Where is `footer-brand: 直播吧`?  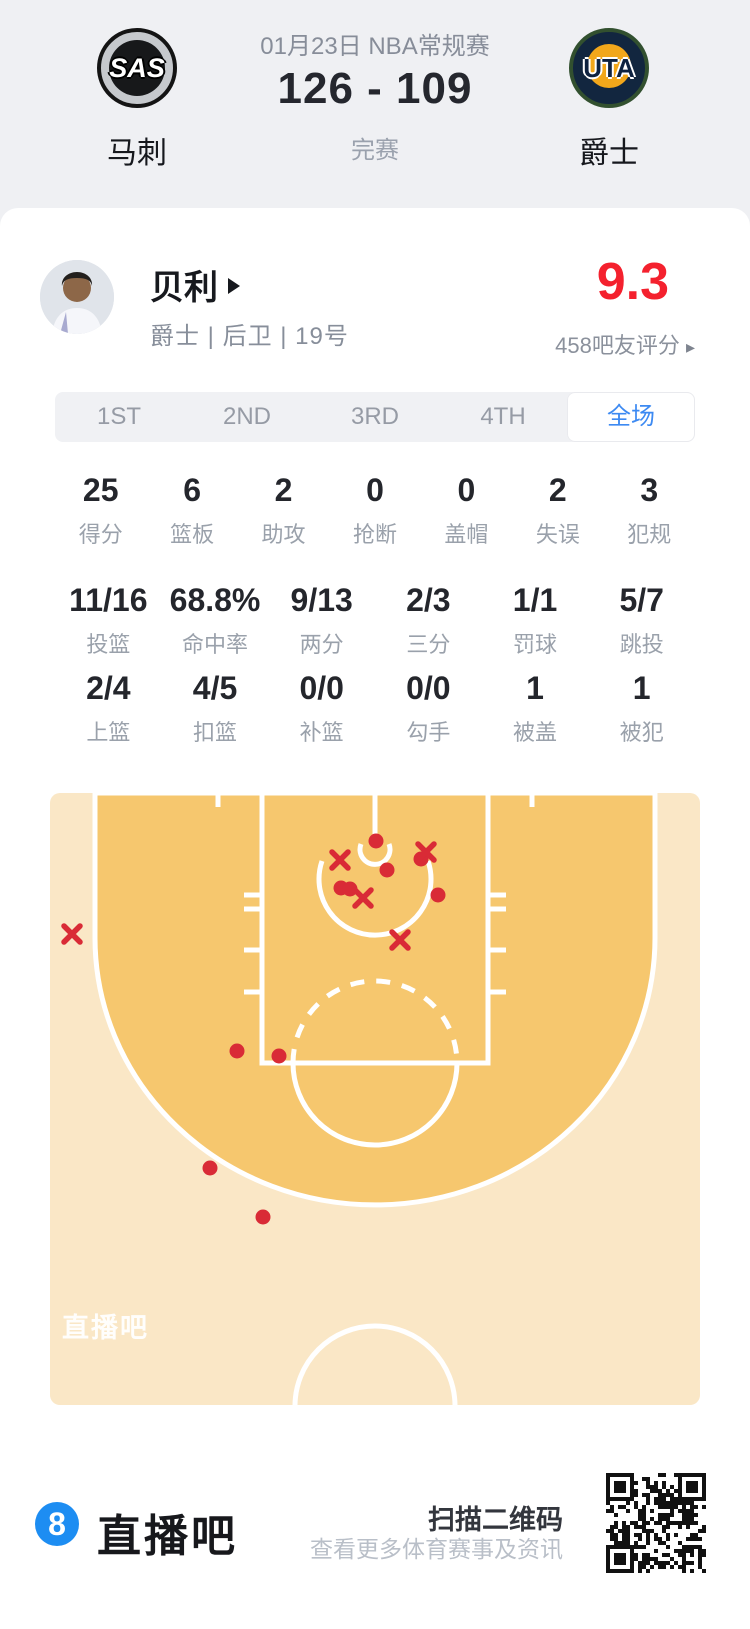
footer-brand: 直播吧 is located at coordinates (167, 1536).